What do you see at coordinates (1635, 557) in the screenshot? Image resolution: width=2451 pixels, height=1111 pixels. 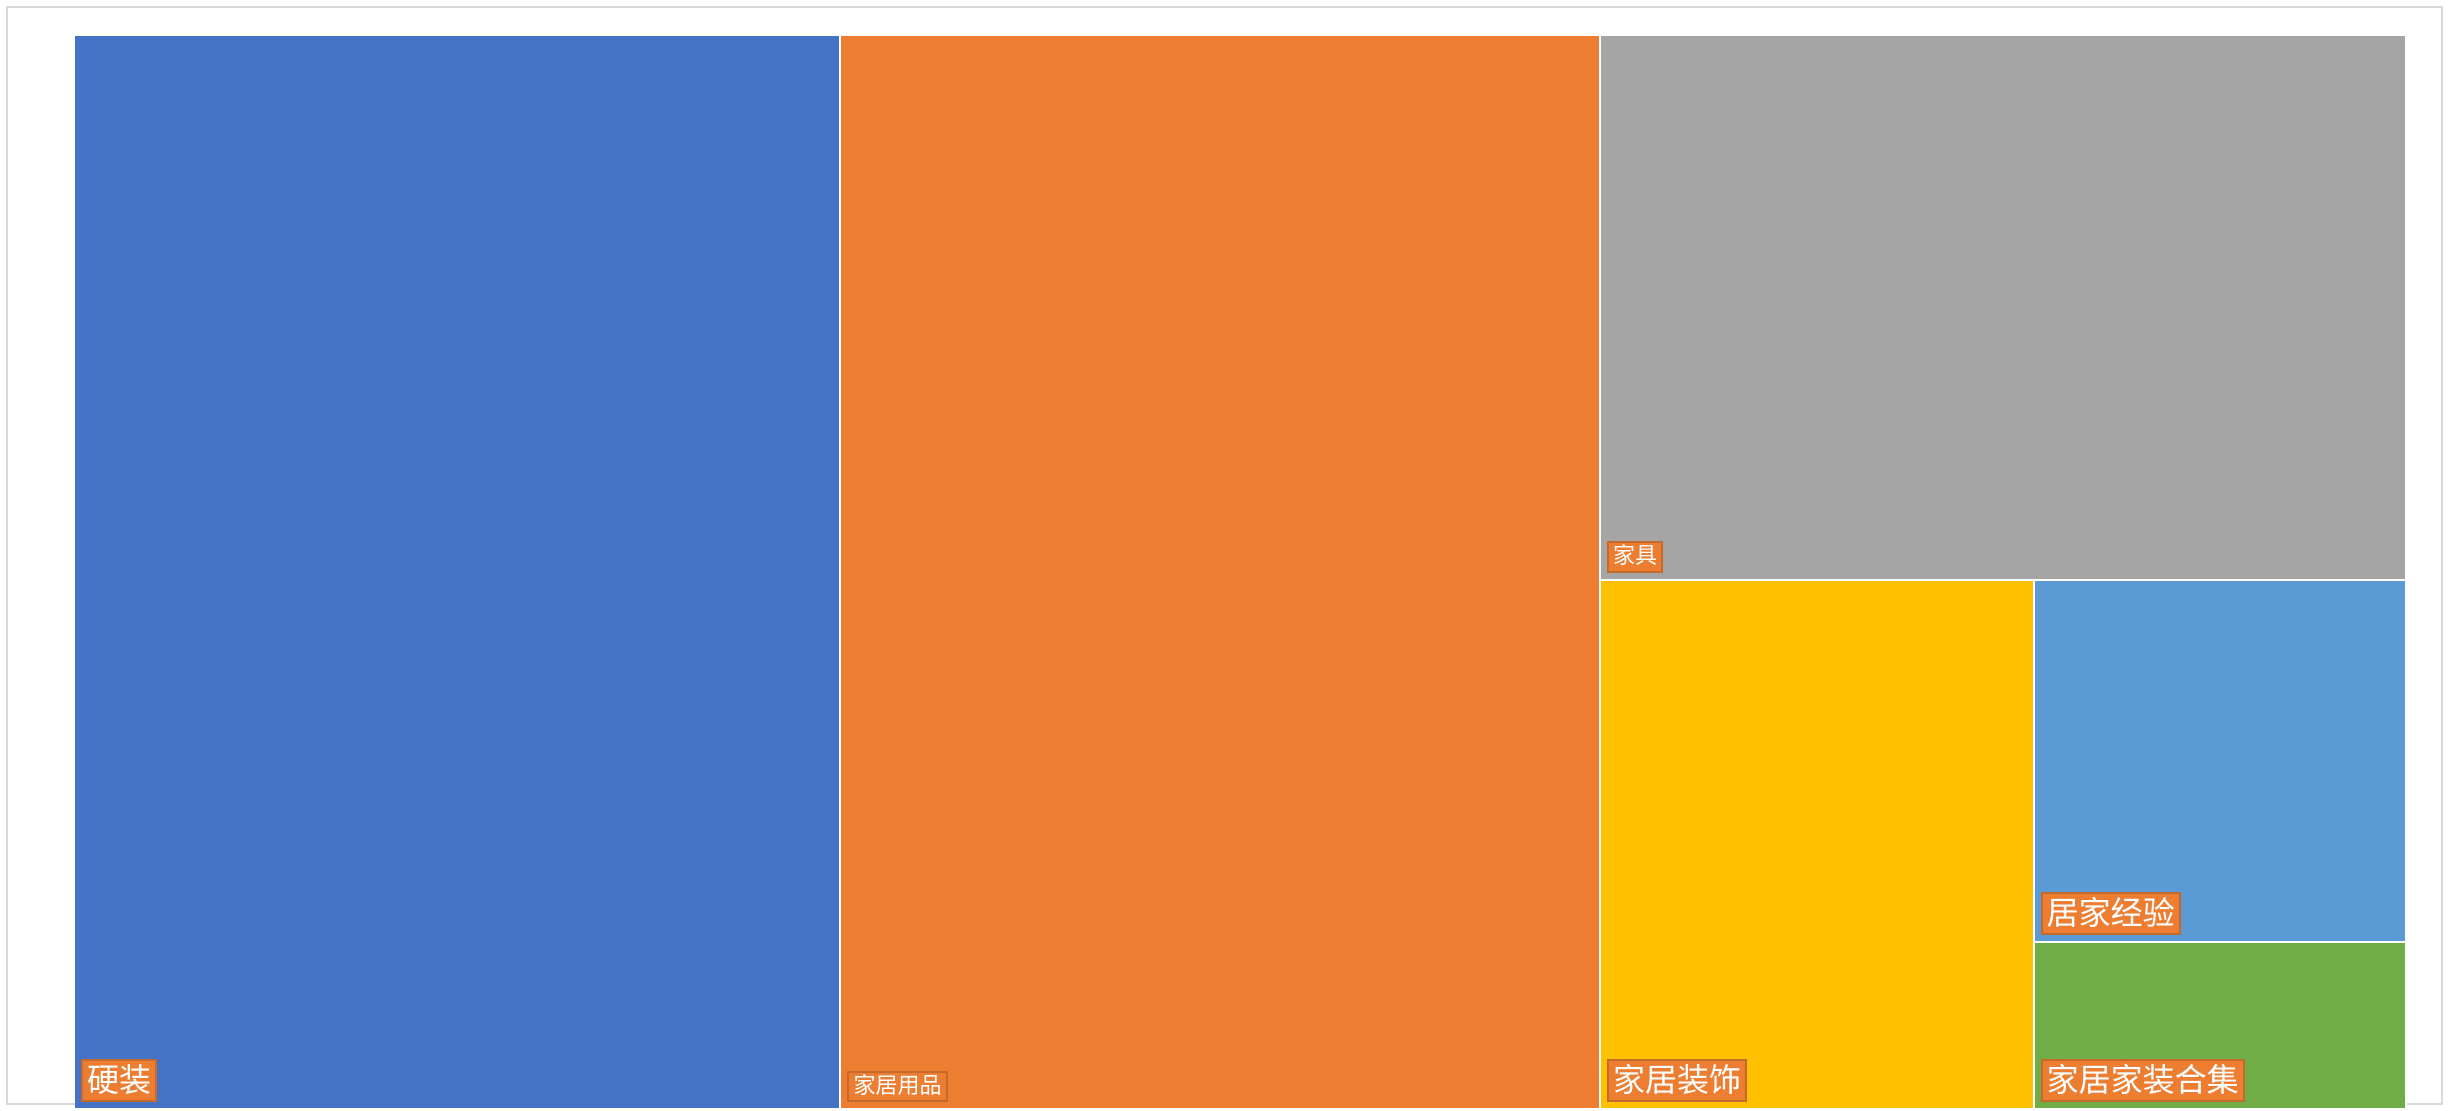 I see `treemap-tile-label: 家具` at bounding box center [1635, 557].